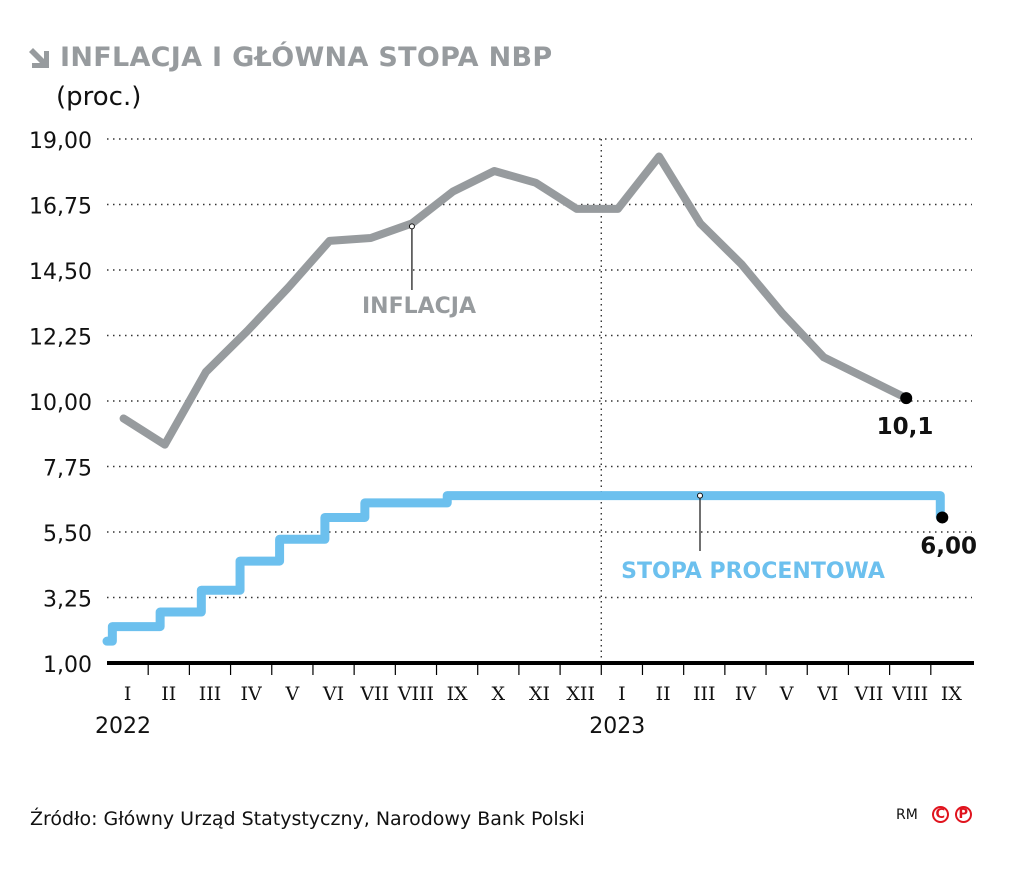 The width and height of the screenshot is (1016, 871). I want to click on inflation-leader-dot, so click(411, 226).